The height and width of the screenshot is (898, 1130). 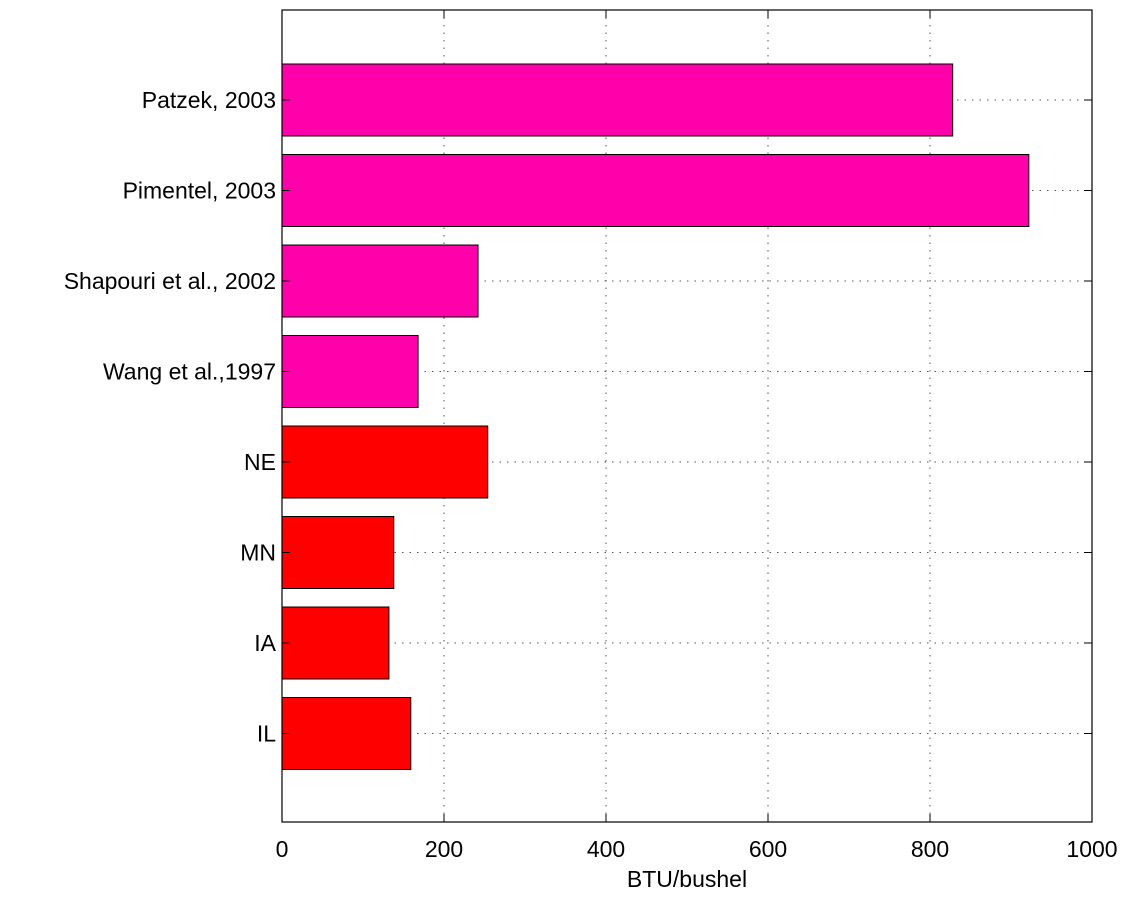 I want to click on category-label: Pimentel, 2003, so click(x=199, y=191).